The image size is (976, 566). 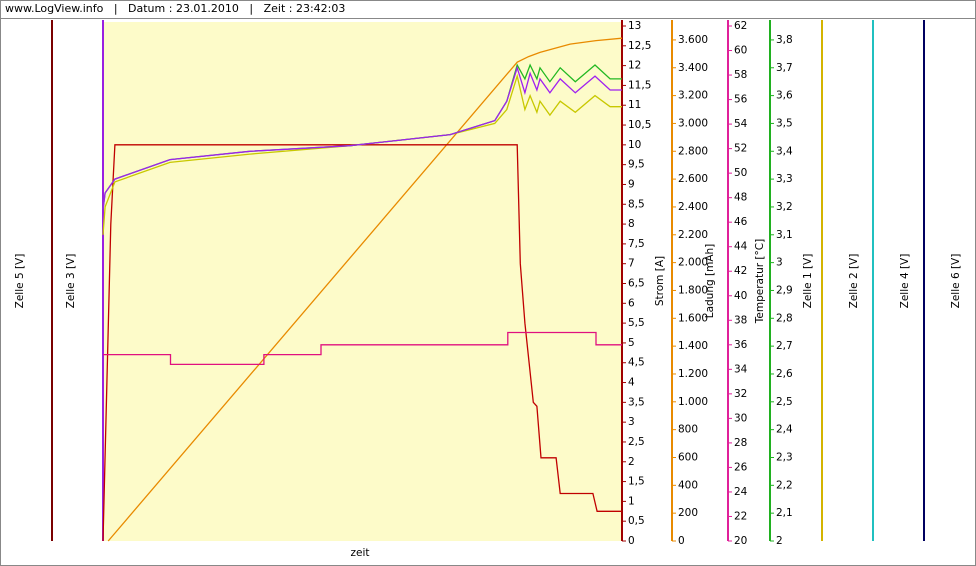 What do you see at coordinates (784, 374) in the screenshot?
I see `tick-label: 2,6` at bounding box center [784, 374].